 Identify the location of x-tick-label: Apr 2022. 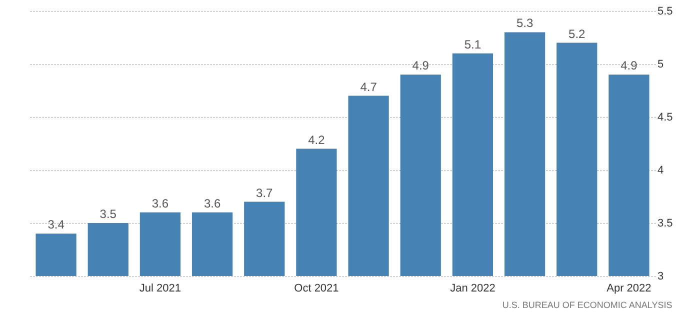
(629, 288).